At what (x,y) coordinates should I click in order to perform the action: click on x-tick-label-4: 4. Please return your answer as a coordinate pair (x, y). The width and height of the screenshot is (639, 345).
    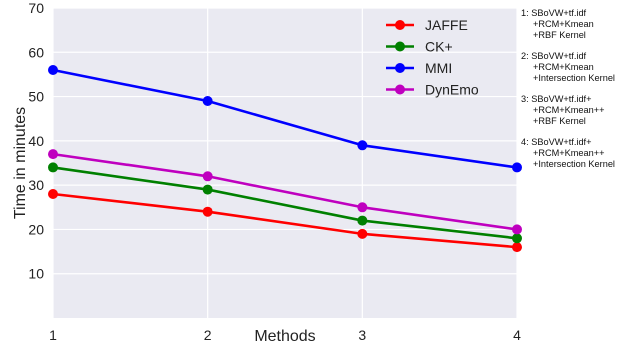
    Looking at the image, I should click on (517, 335).